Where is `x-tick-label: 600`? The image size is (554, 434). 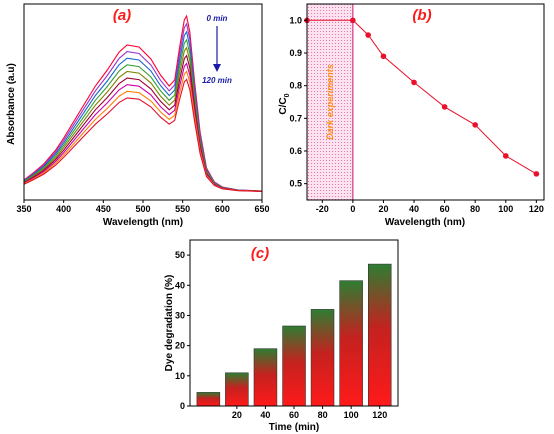 x-tick-label: 600 is located at coordinates (222, 209).